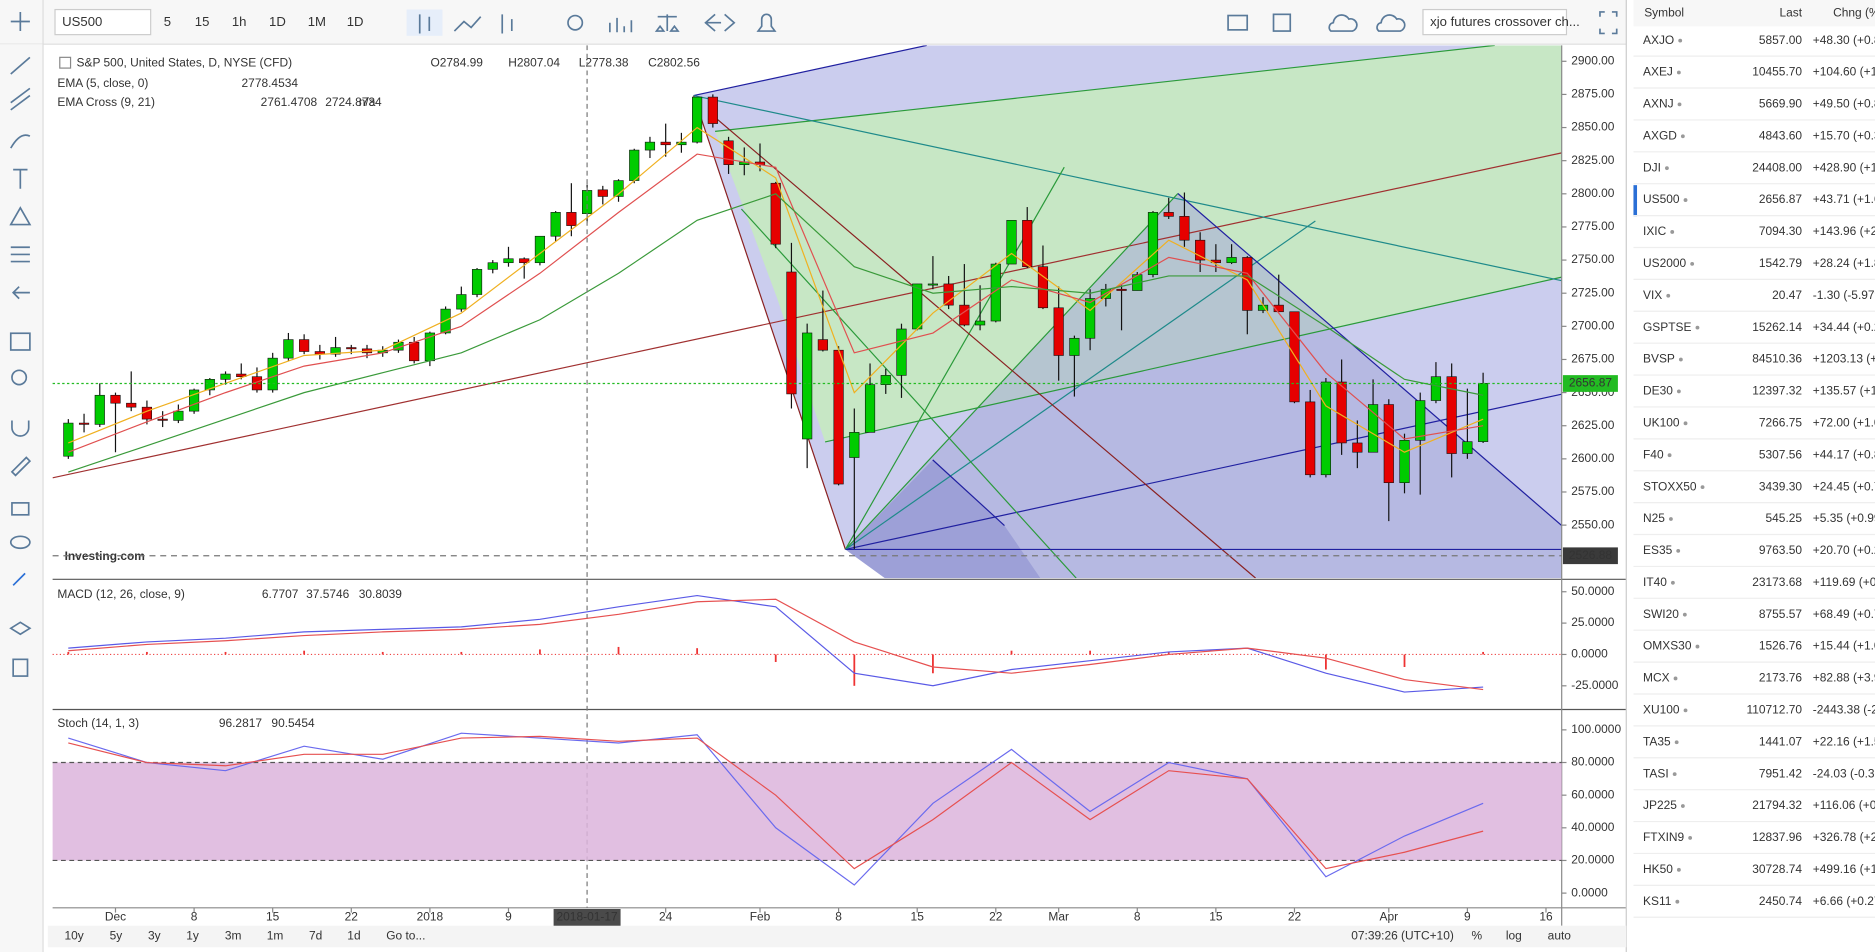  What do you see at coordinates (1658, 104) in the screenshot?
I see `watchlist-symbol: AXNJ` at bounding box center [1658, 104].